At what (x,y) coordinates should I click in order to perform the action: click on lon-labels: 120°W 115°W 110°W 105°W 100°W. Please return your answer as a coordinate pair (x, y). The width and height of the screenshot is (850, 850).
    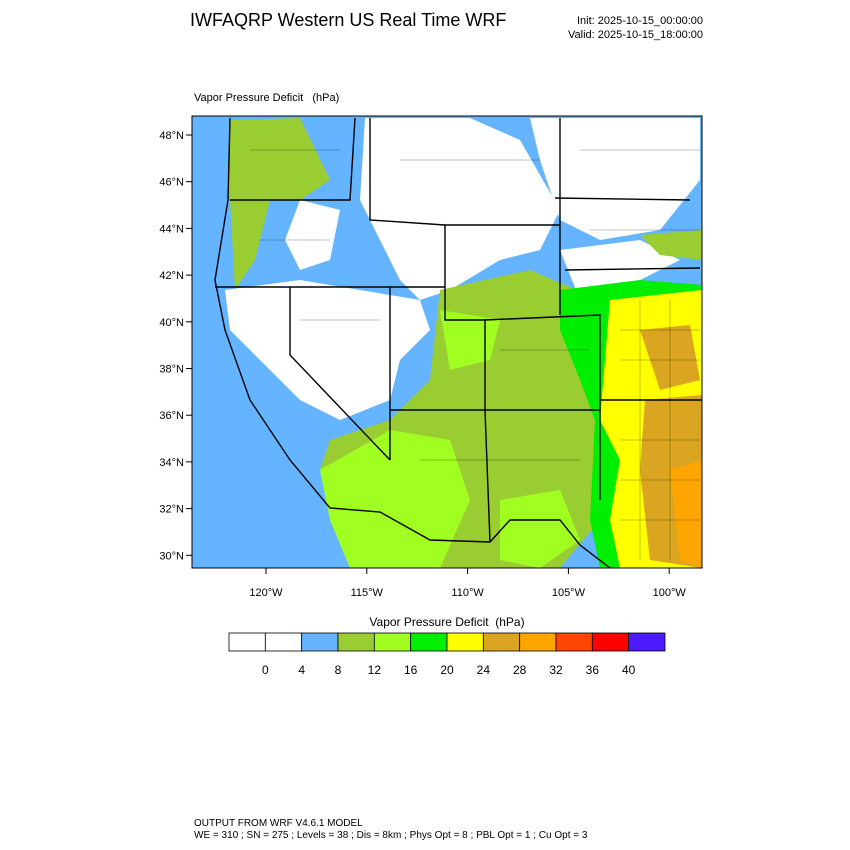
    Looking at the image, I should click on (467, 583).